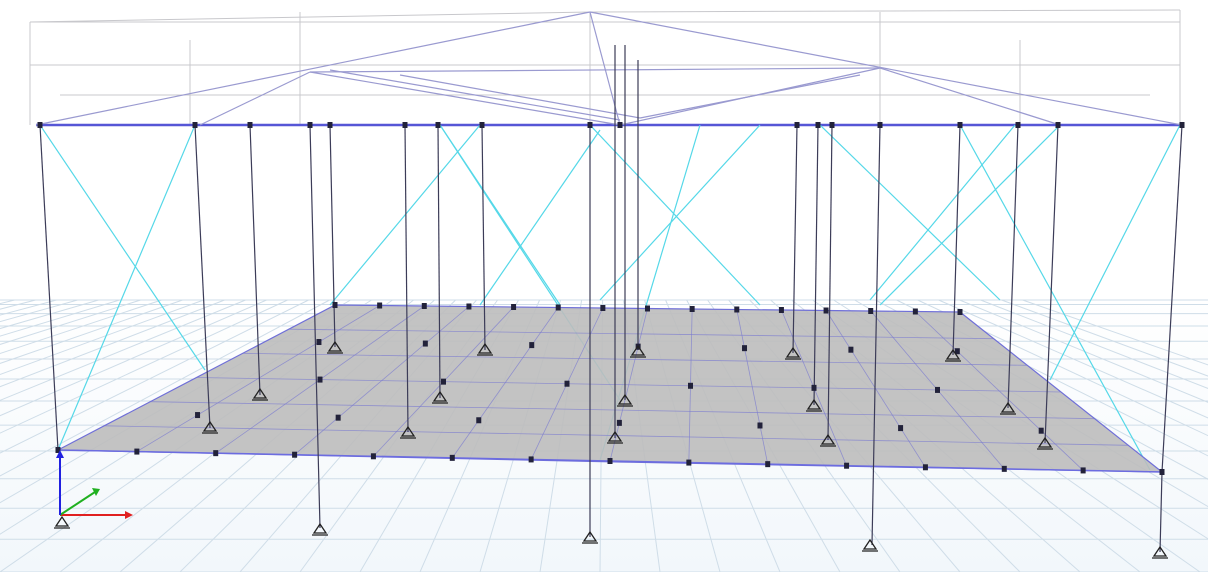 The height and width of the screenshot is (572, 1208). I want to click on axes-triad-icon, so click(94, 484).